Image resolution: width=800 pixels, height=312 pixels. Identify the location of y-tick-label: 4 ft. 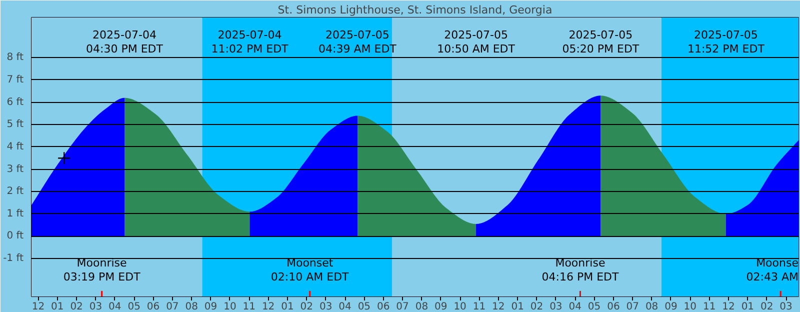
(15, 146).